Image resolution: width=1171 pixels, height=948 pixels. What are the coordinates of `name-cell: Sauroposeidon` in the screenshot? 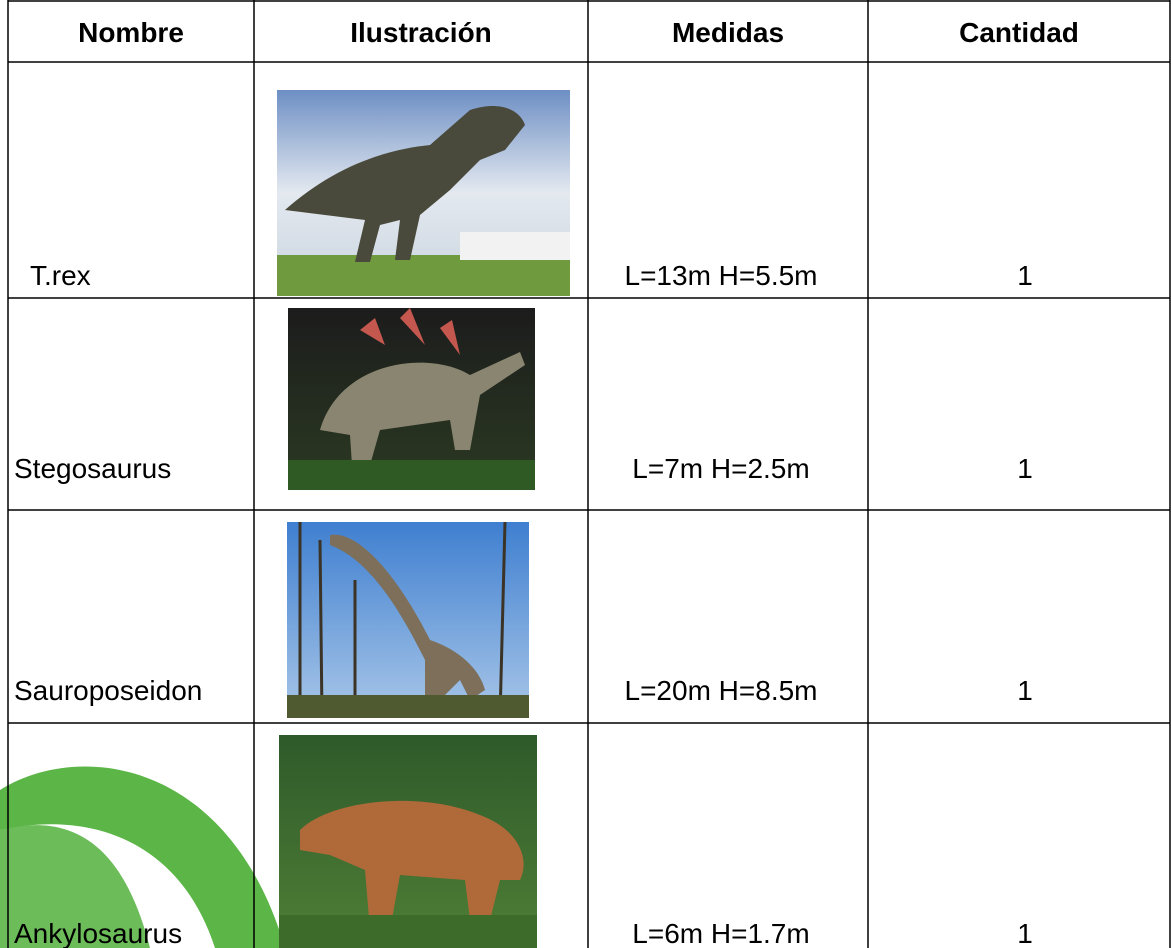 It's located at (108, 690).